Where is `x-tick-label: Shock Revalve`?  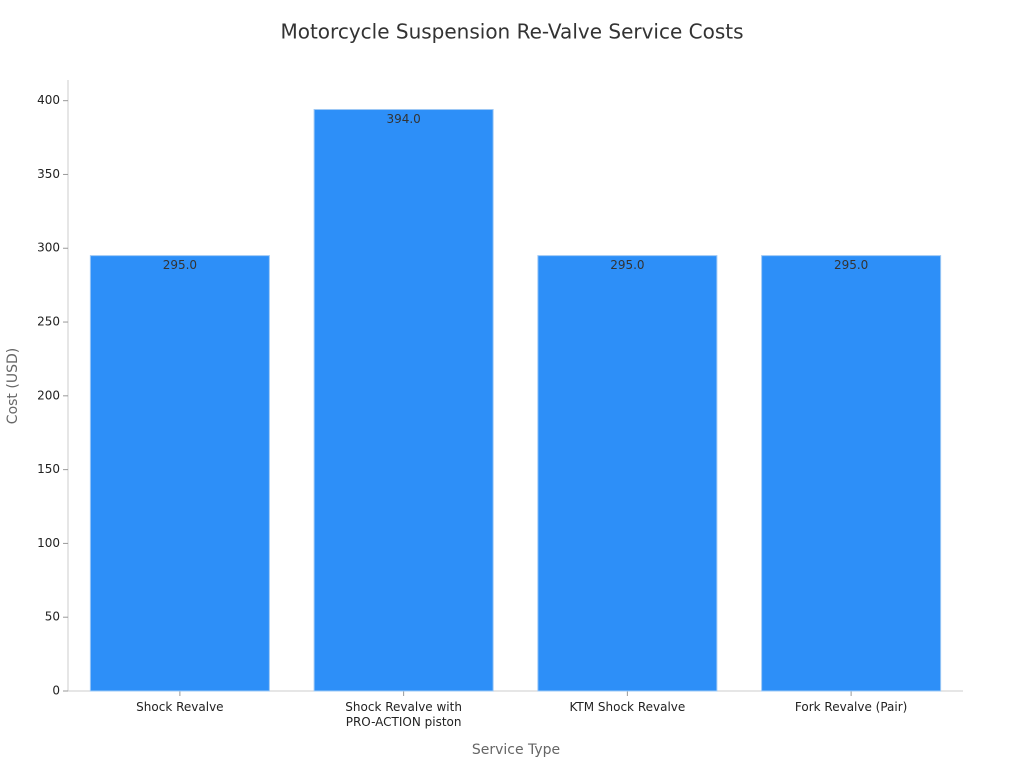
x-tick-label: Shock Revalve is located at coordinates (180, 707).